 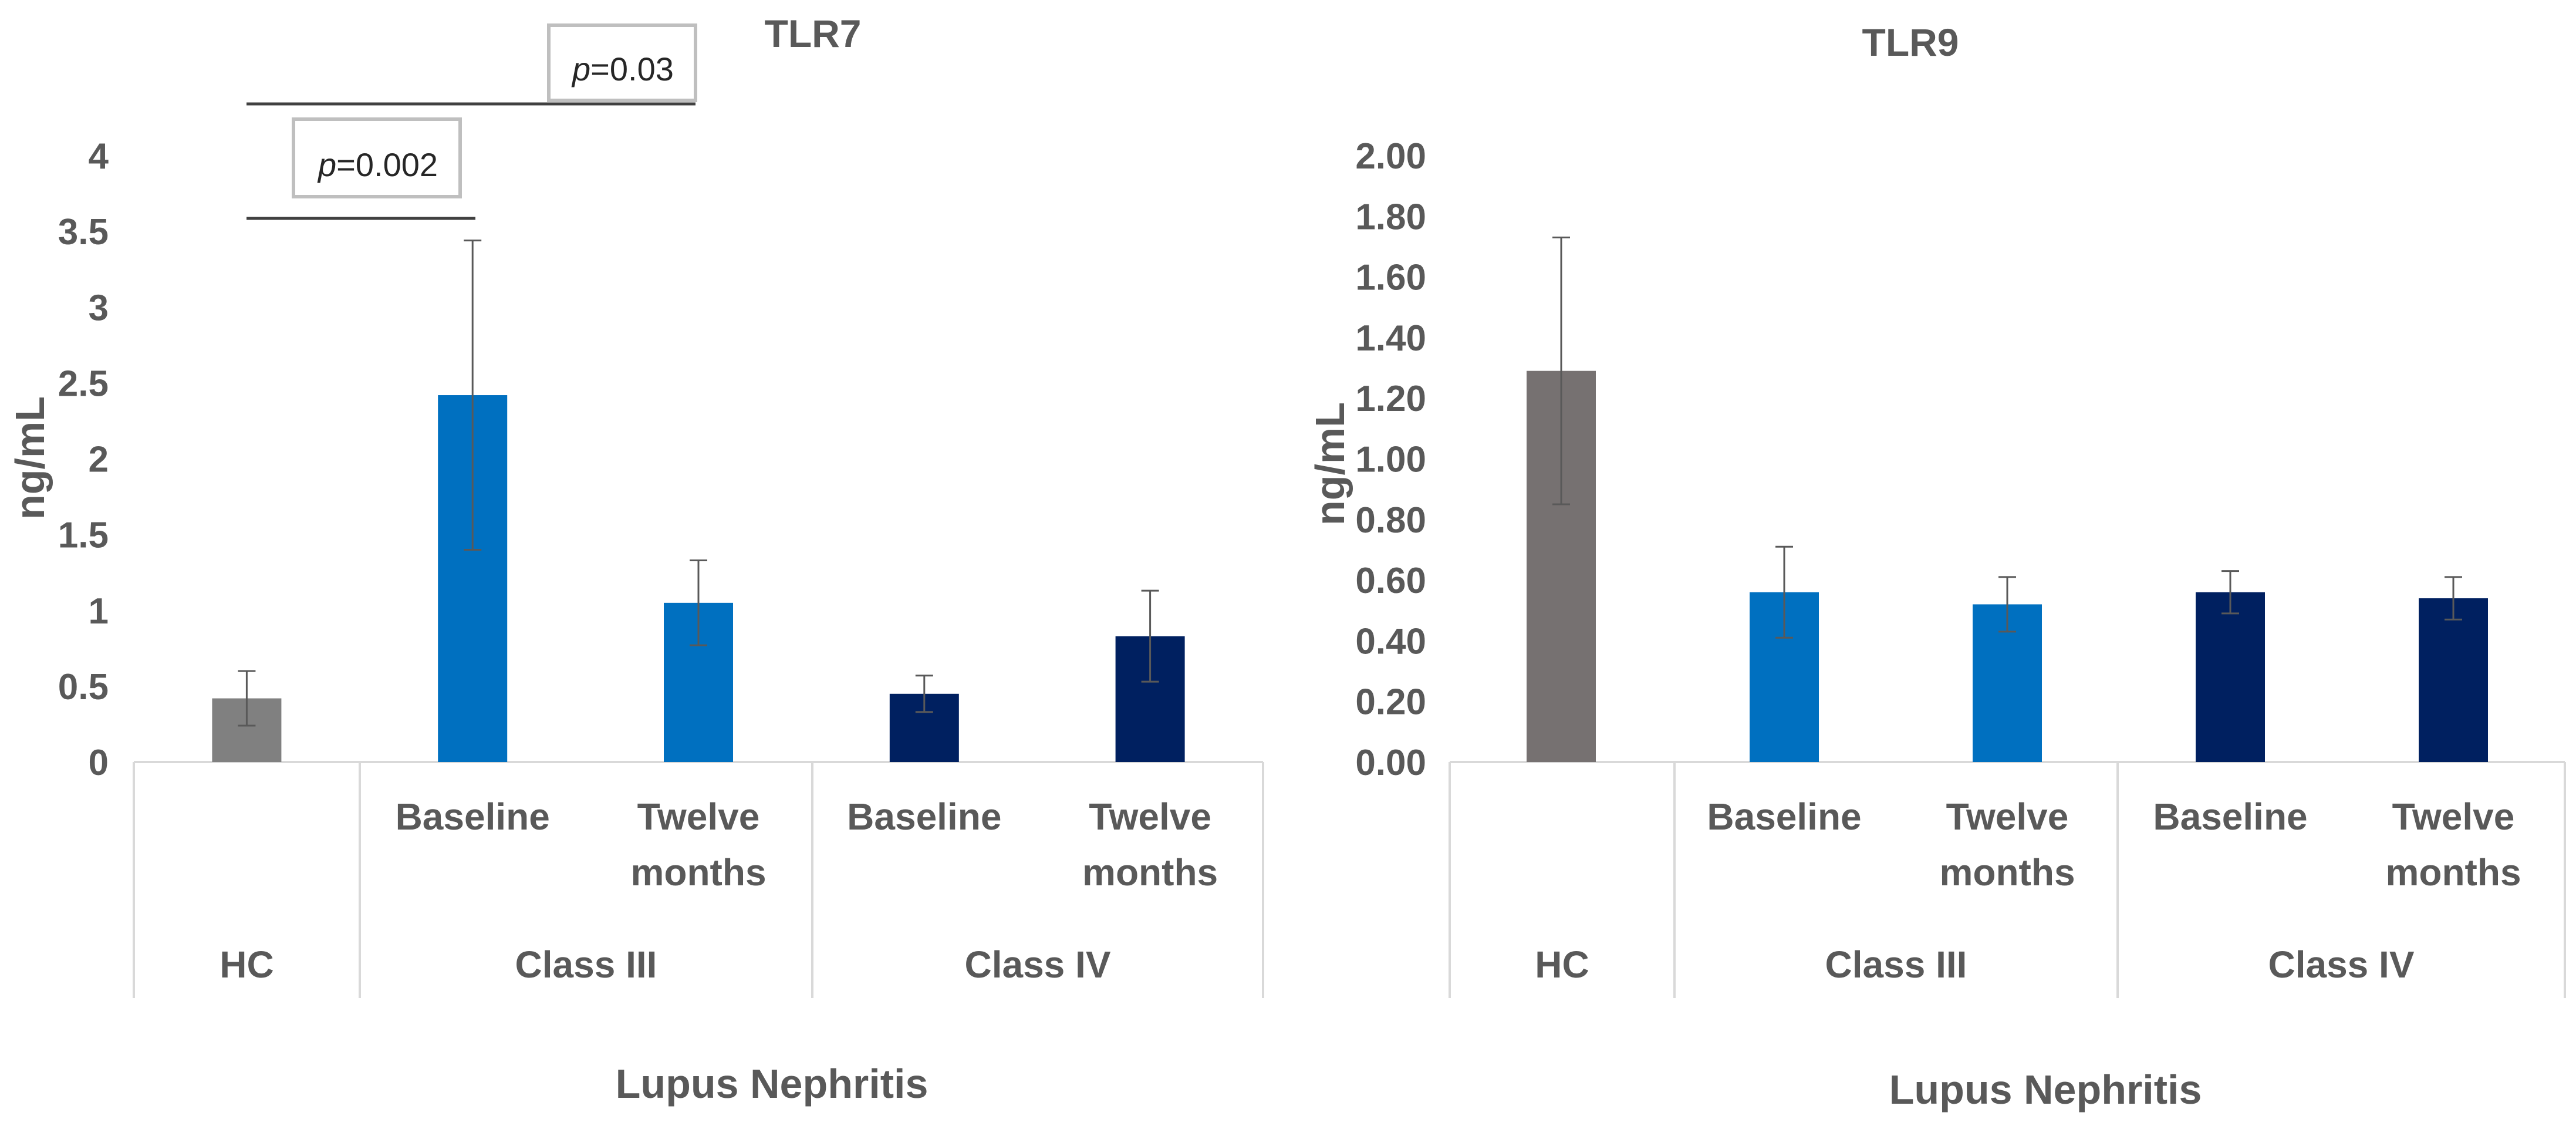 What do you see at coordinates (2046, 1090) in the screenshot?
I see `tlr9-x-axis-label: Lupus Nephritis` at bounding box center [2046, 1090].